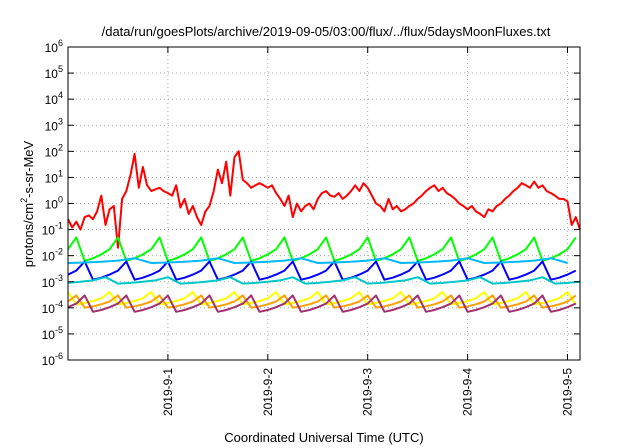  I want to click on y-tick-label: 10⁶, so click(54, 46).